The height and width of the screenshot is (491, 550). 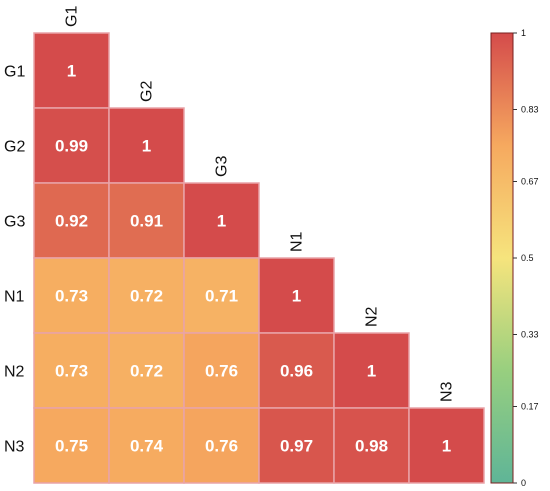 What do you see at coordinates (14, 260) in the screenshot?
I see `row-labels: G1 G2 G3 N1 N2 N3` at bounding box center [14, 260].